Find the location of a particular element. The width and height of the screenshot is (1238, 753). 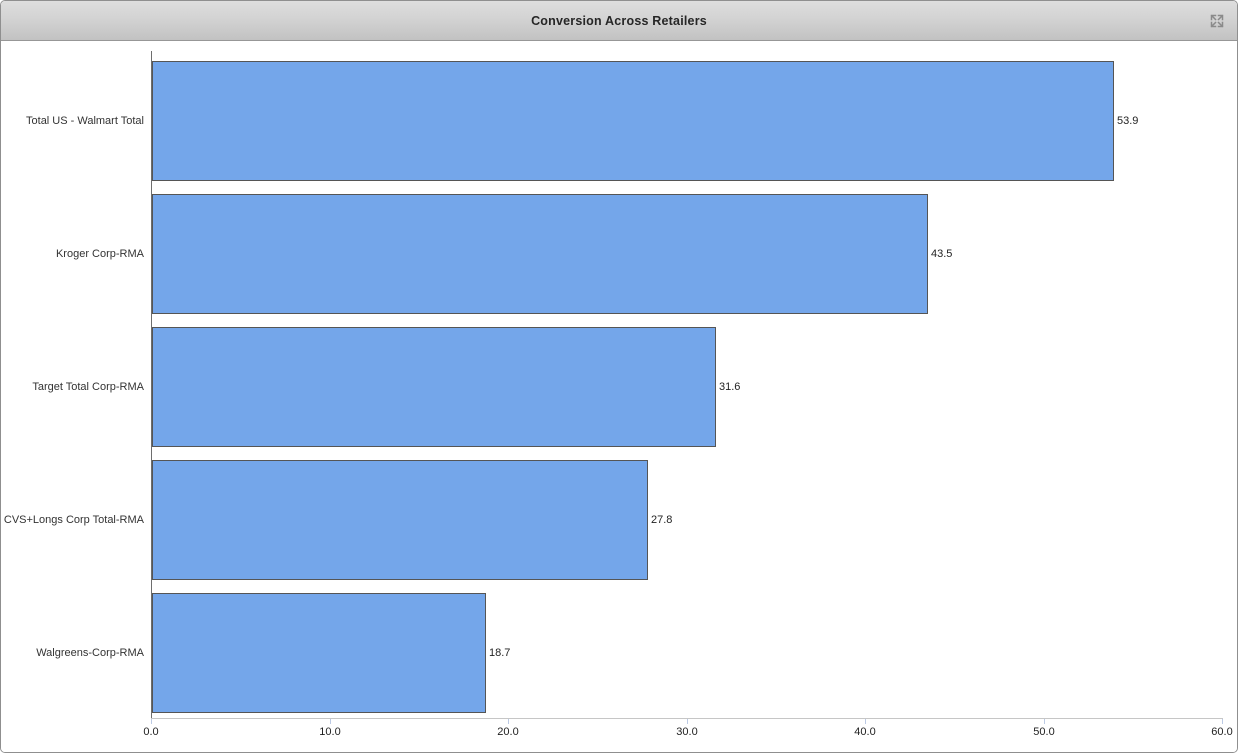

category-label: CVS+Longs Corp Total-RMA is located at coordinates (73, 520).